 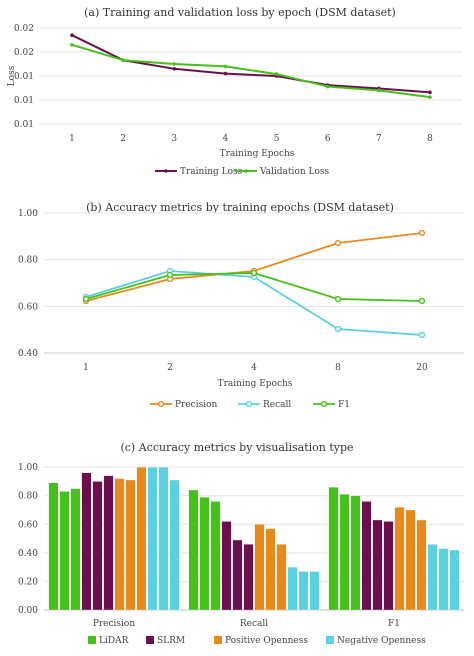 What do you see at coordinates (12, 75) in the screenshot?
I see `chart-a-ylabel: Loss` at bounding box center [12, 75].